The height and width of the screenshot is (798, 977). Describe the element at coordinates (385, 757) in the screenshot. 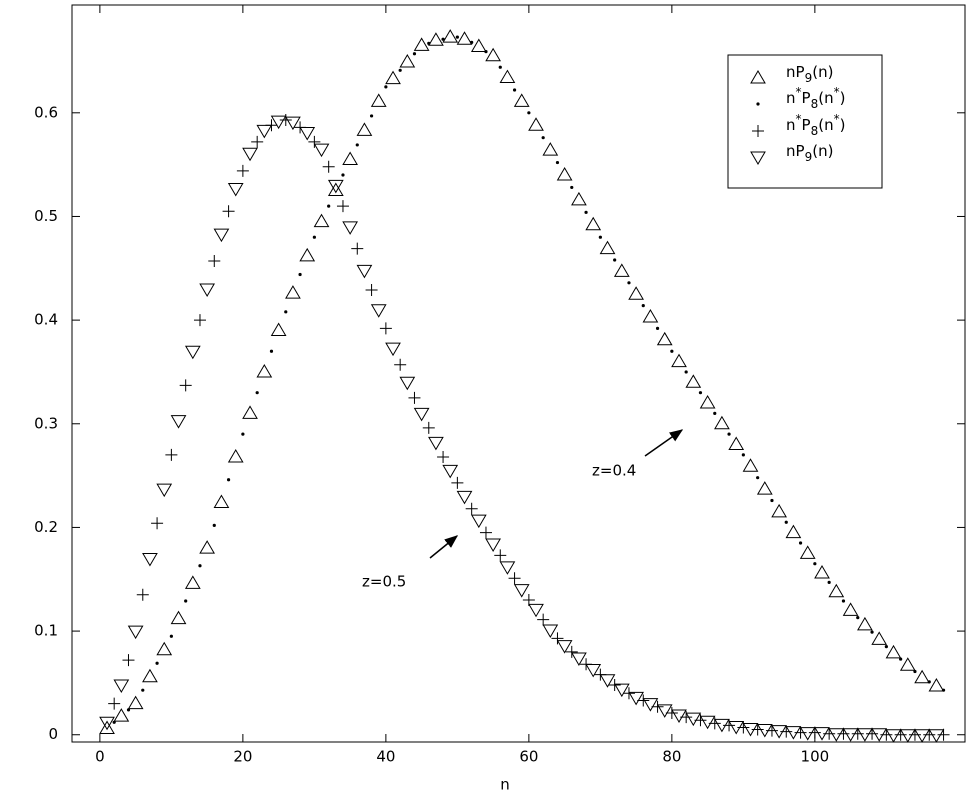

I see `x-tick-label: 40` at that location.